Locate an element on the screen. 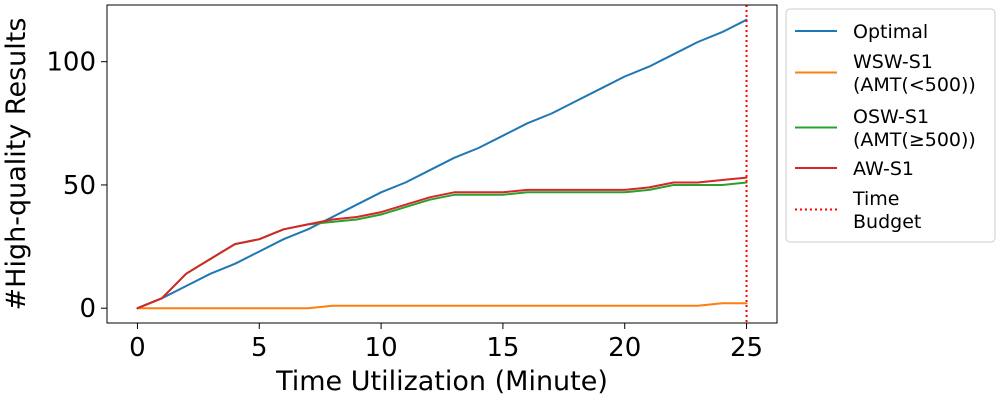 This screenshot has height=400, width=1000. y-tick-label-1: 50 is located at coordinates (79, 186).